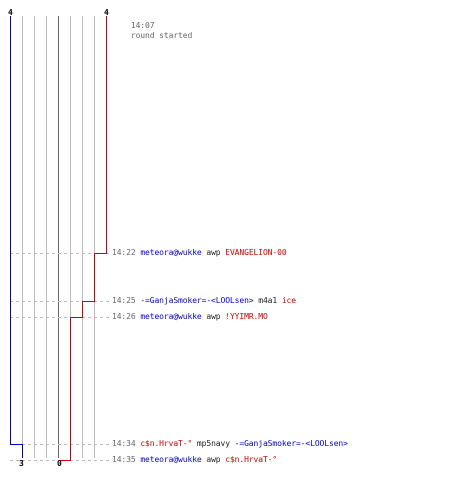 Image resolution: width=450 pixels, height=500 pixels. I want to click on blue-team-count-line, so click(16, 237).